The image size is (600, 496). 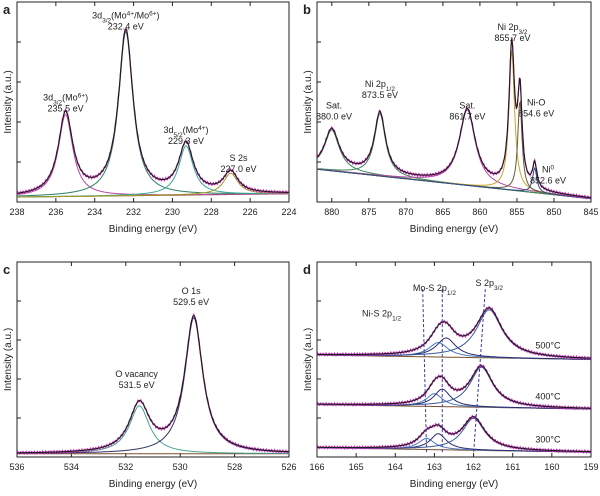 I want to click on component-peak-531.5, so click(x=153, y=429).